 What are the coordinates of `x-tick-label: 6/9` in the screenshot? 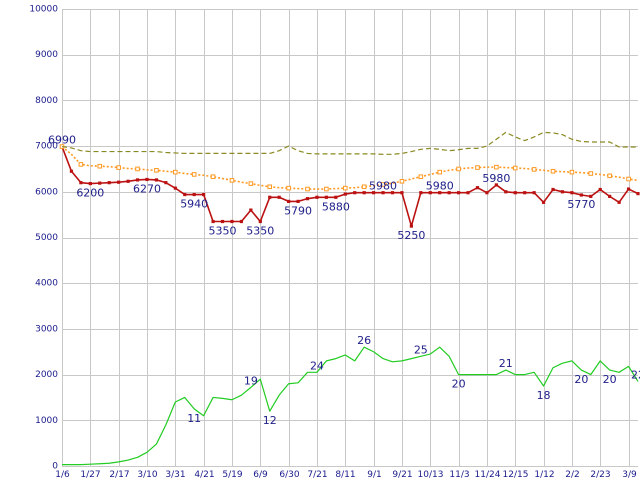 It's located at (260, 475).